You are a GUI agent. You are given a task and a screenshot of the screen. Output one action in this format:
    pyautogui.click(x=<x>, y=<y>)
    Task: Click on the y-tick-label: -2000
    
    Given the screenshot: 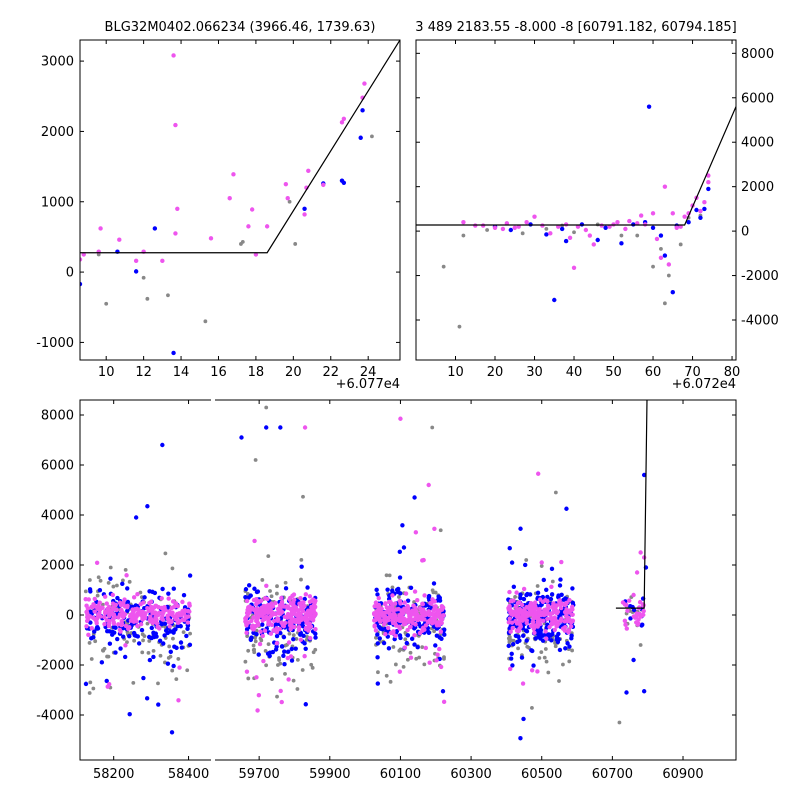 What is the action you would take?
    pyautogui.click(x=55, y=666)
    